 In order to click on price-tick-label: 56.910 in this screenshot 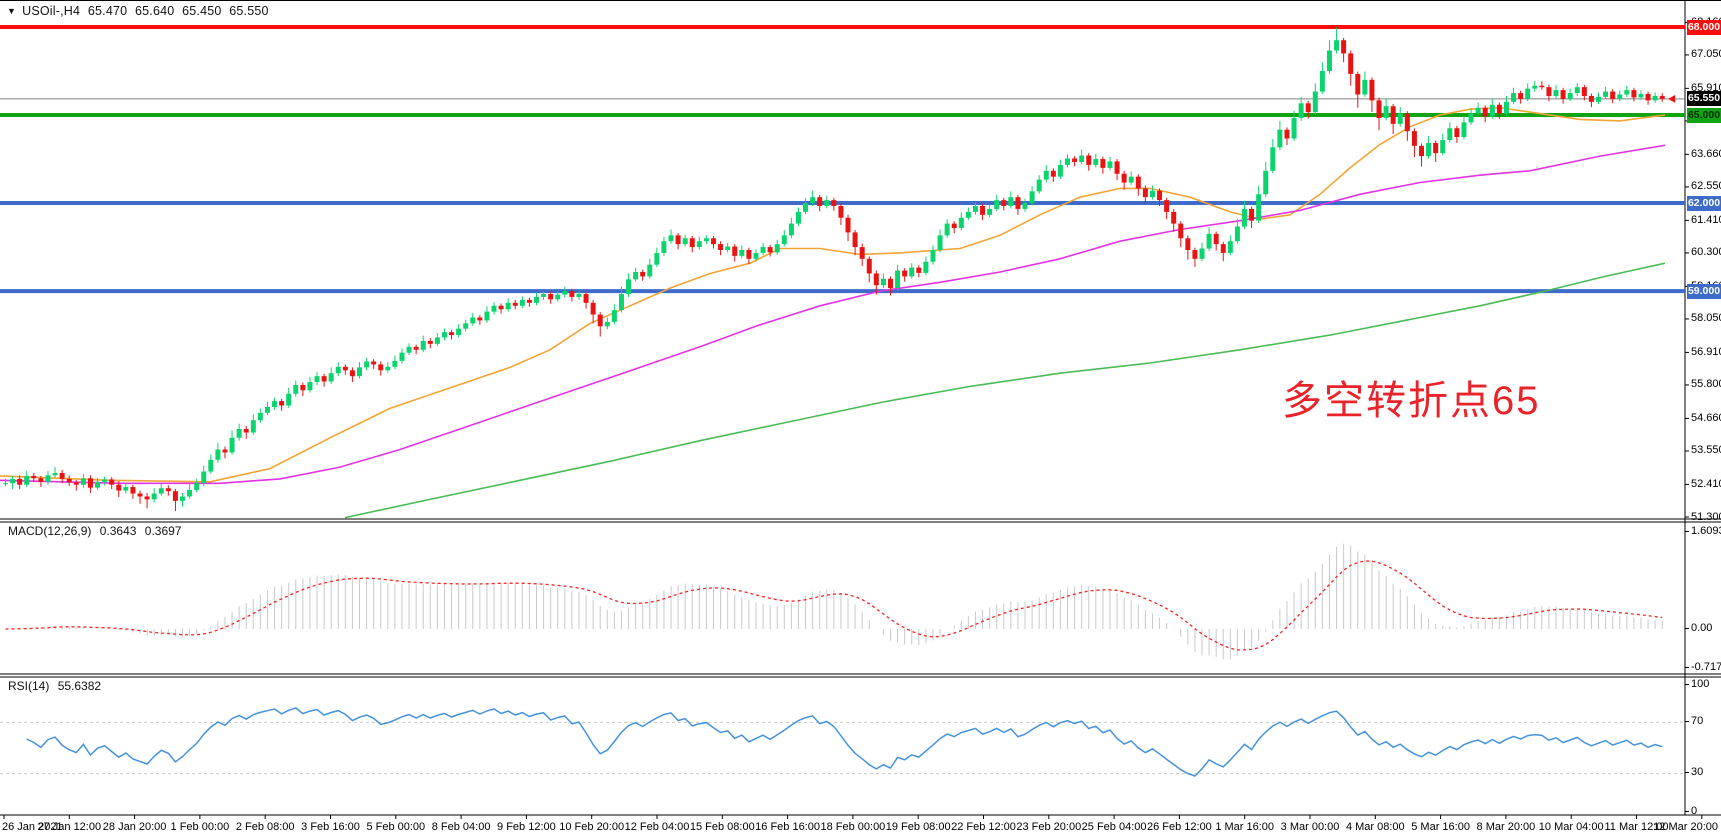, I will do `click(1706, 351)`.